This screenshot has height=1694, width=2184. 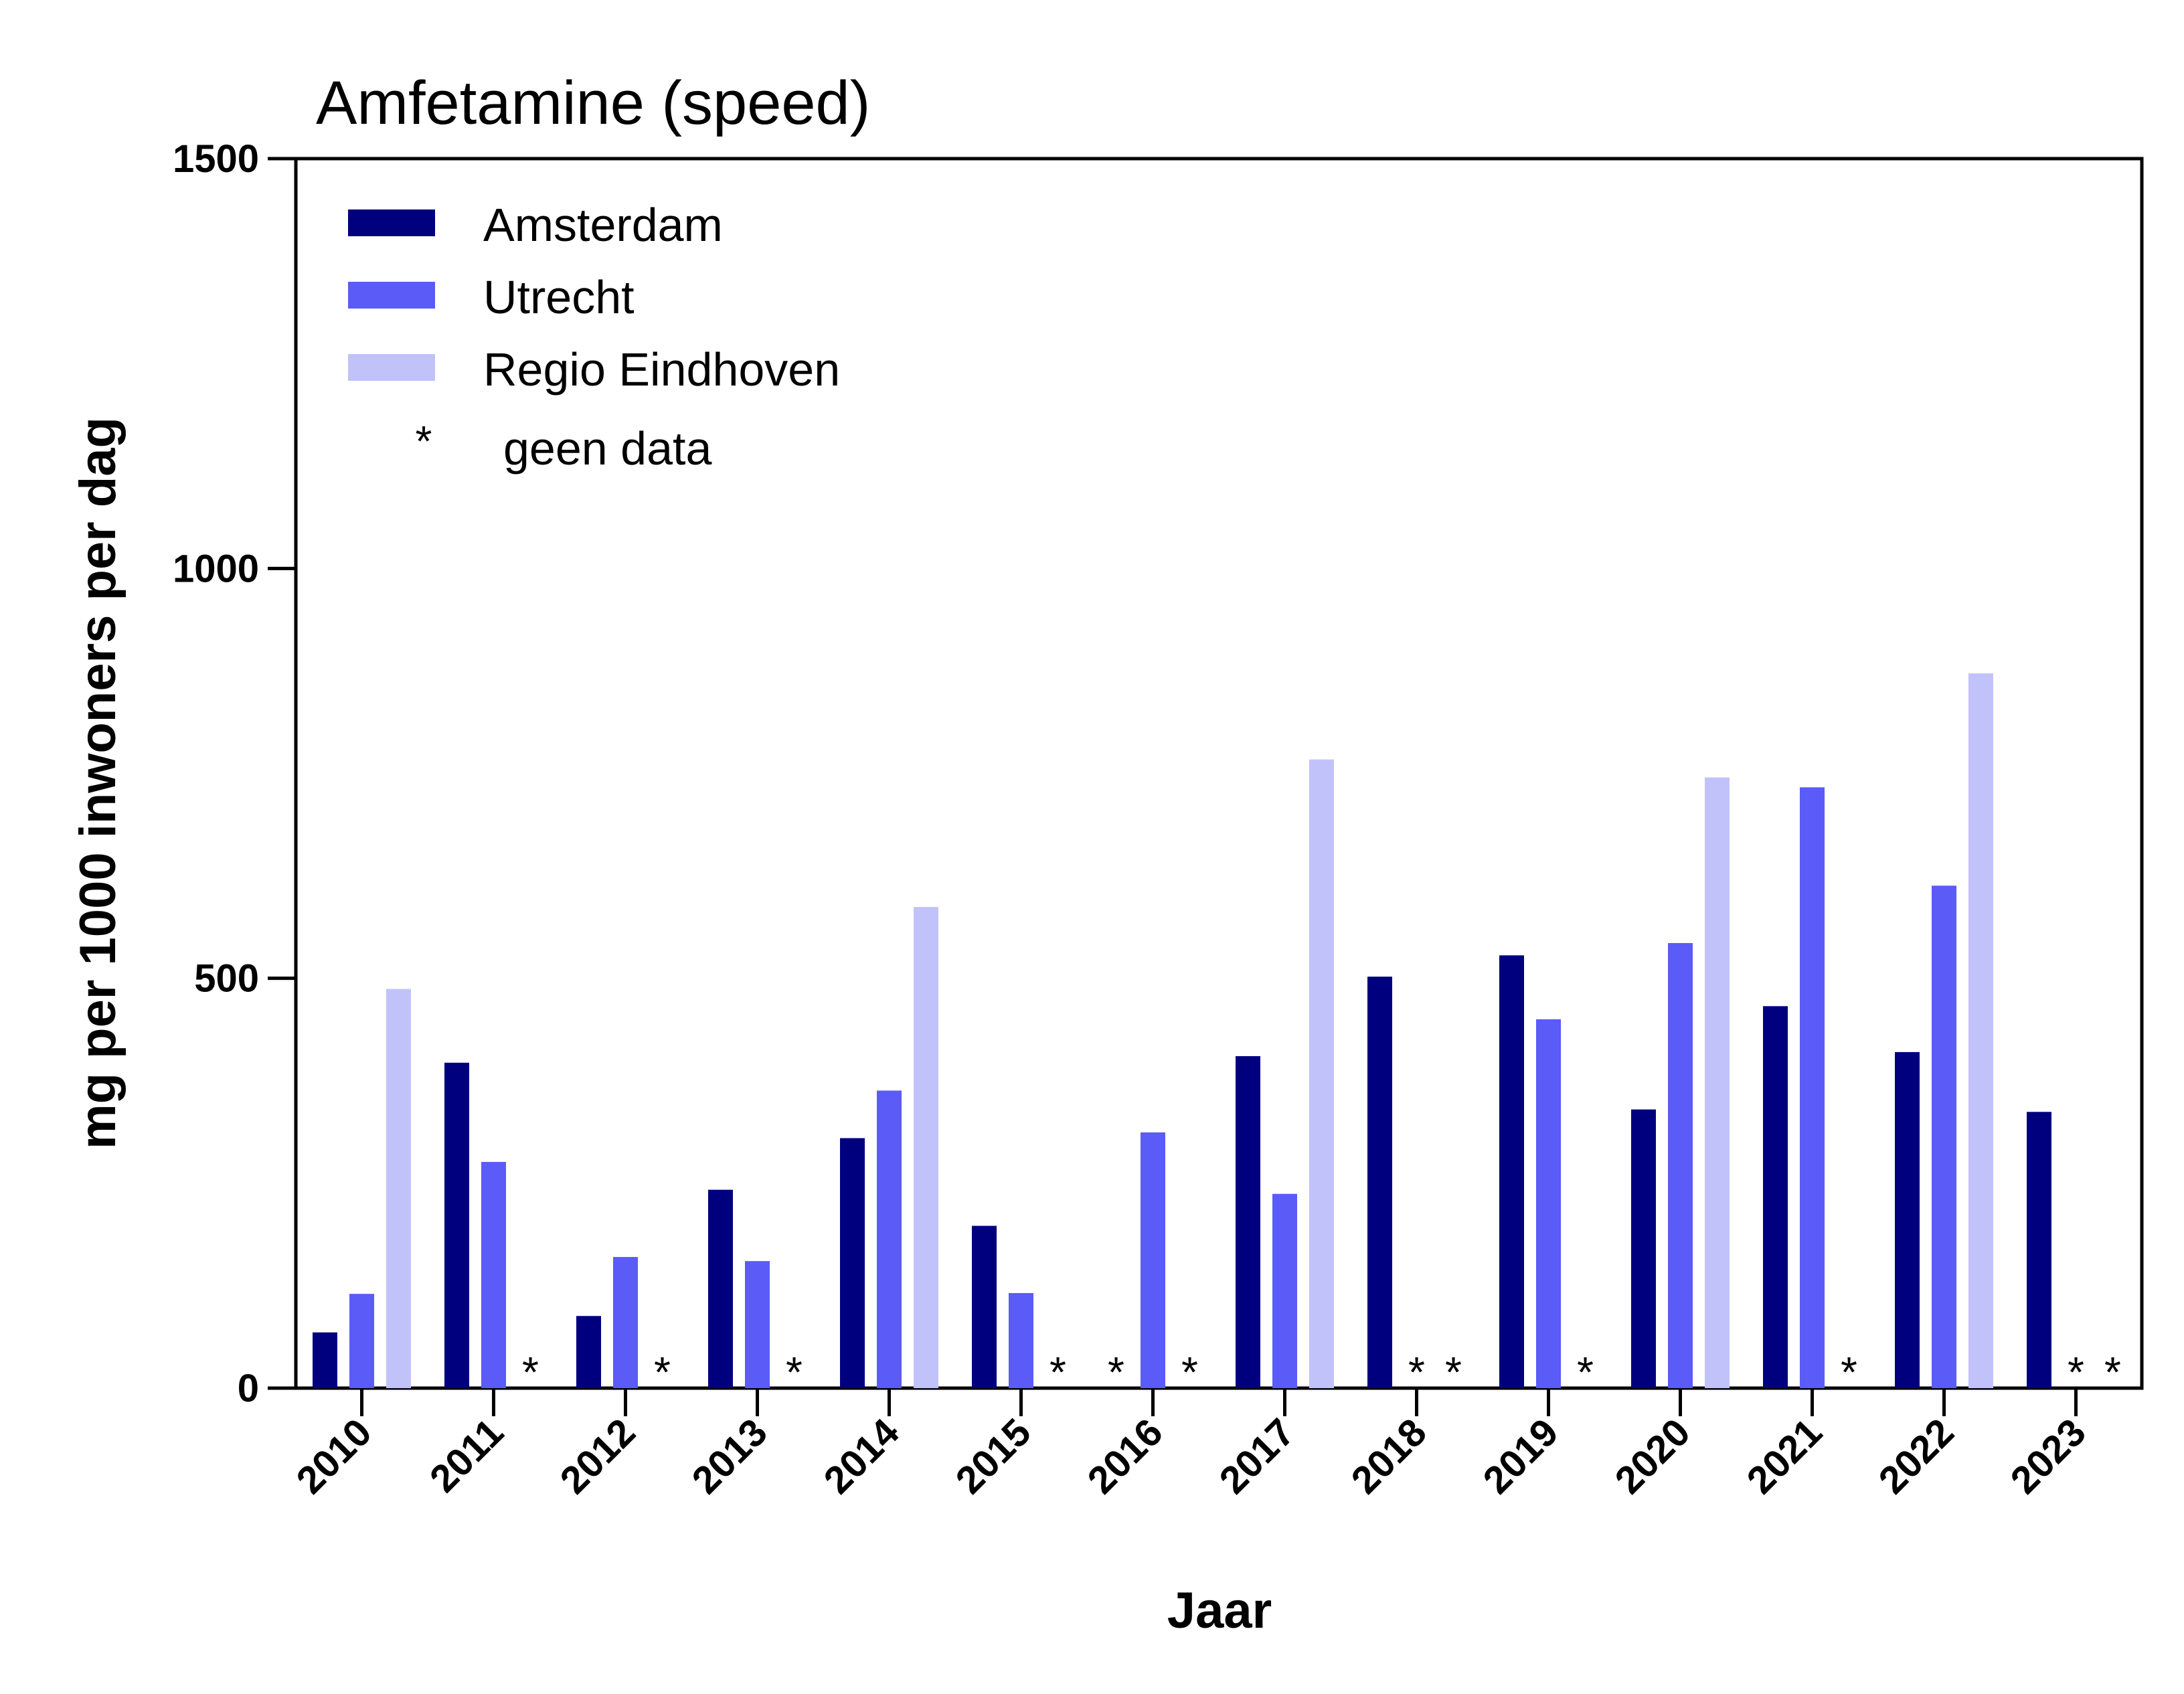 What do you see at coordinates (334, 1456) in the screenshot?
I see `x-tick-label: 2010` at bounding box center [334, 1456].